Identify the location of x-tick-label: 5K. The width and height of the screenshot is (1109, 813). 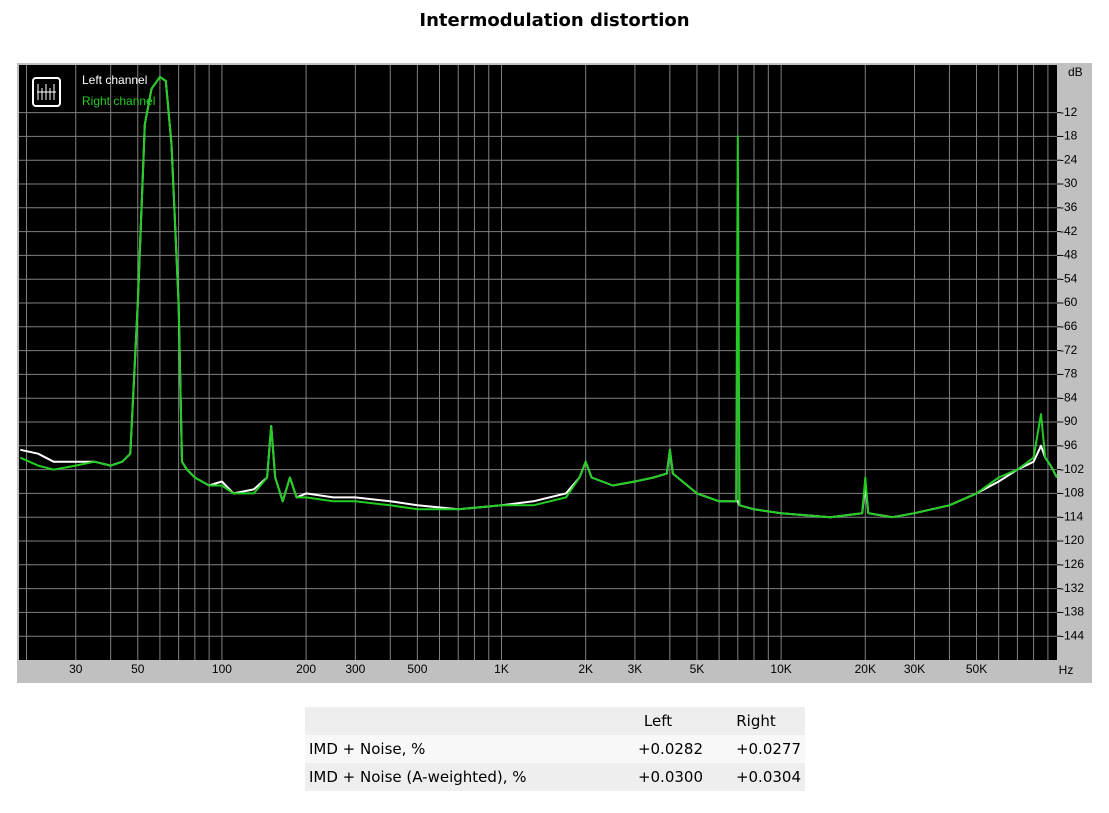
(697, 669).